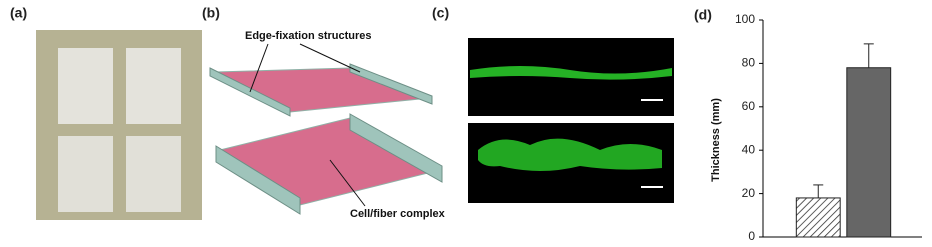 The image size is (932, 247). Describe the element at coordinates (745, 19) in the screenshot. I see `y-tick-label: 100` at that location.